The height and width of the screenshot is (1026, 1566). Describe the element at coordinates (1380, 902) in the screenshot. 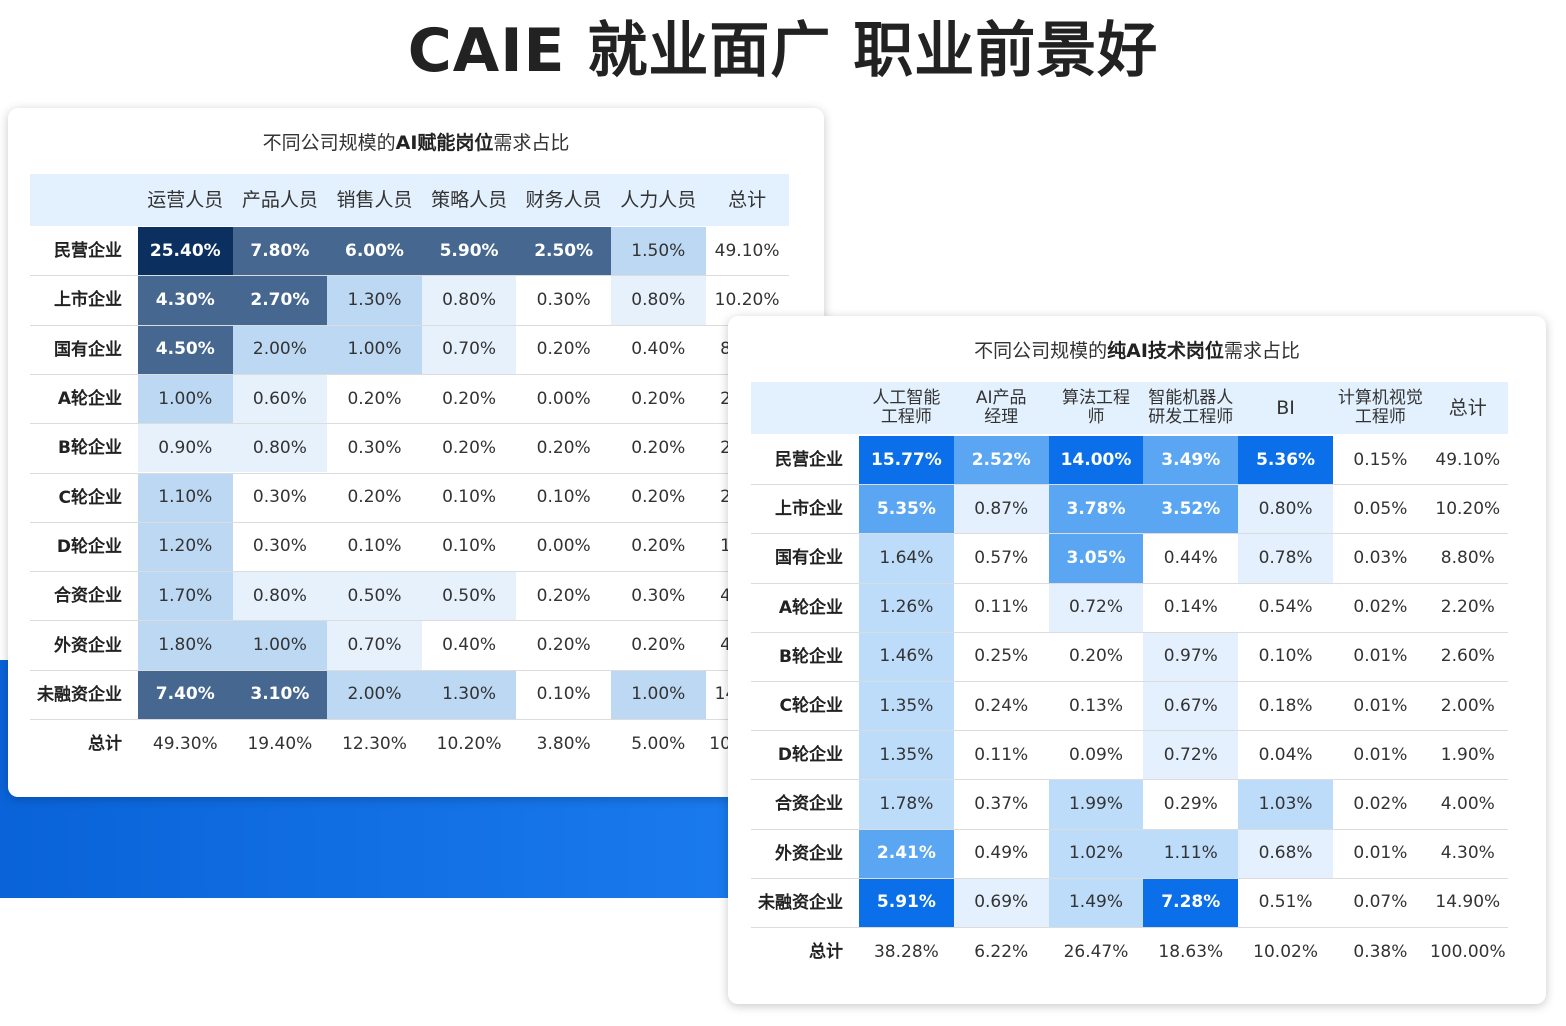

I see `table-cell: 0.07%` at that location.